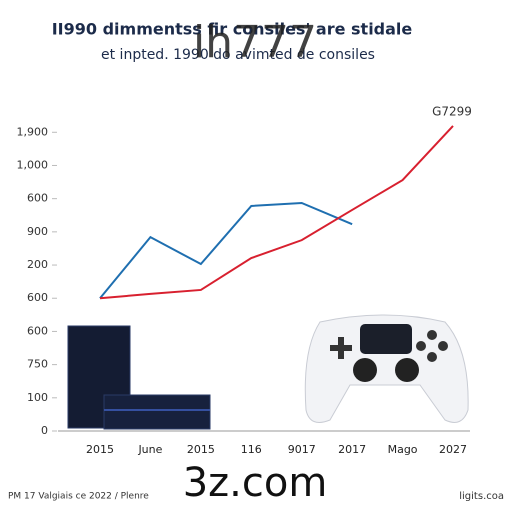 The image size is (512, 512). I want to click on y-tick-label: 1,900, so click(33, 131).